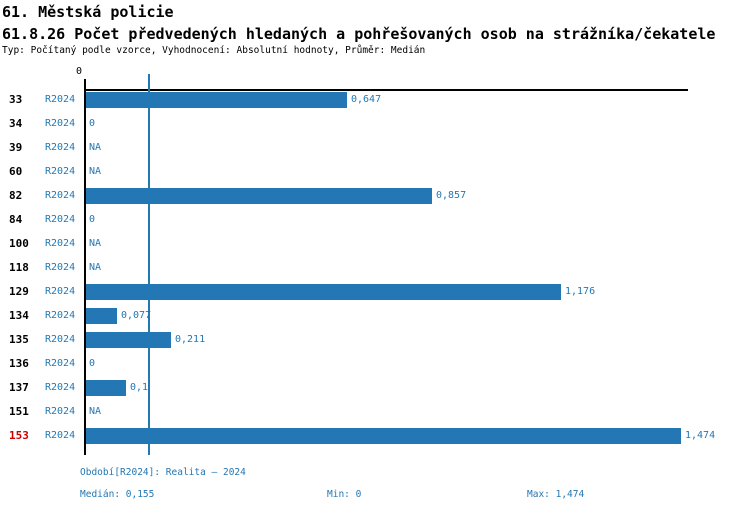 Image resolution: width=750 pixels, height=512 pixels. I want to click on row-value-label: 1,474, so click(700, 435).